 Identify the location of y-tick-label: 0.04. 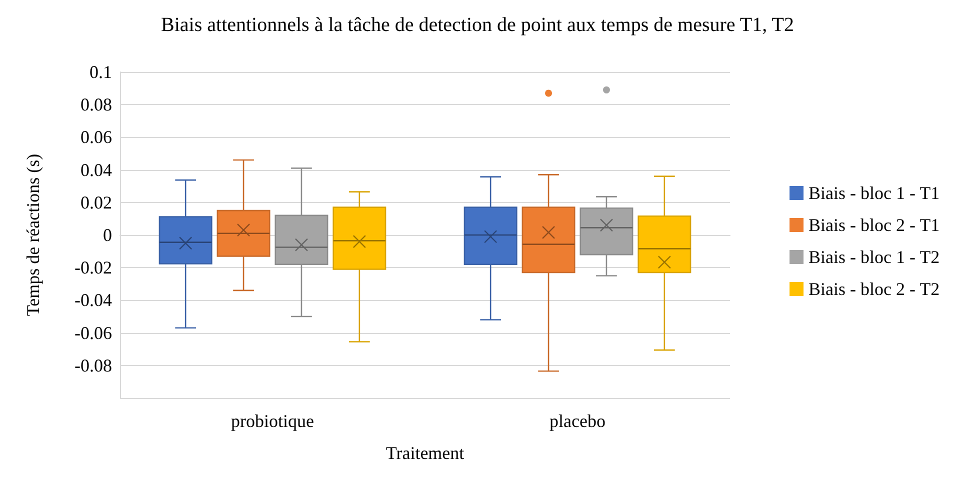
(96, 170).